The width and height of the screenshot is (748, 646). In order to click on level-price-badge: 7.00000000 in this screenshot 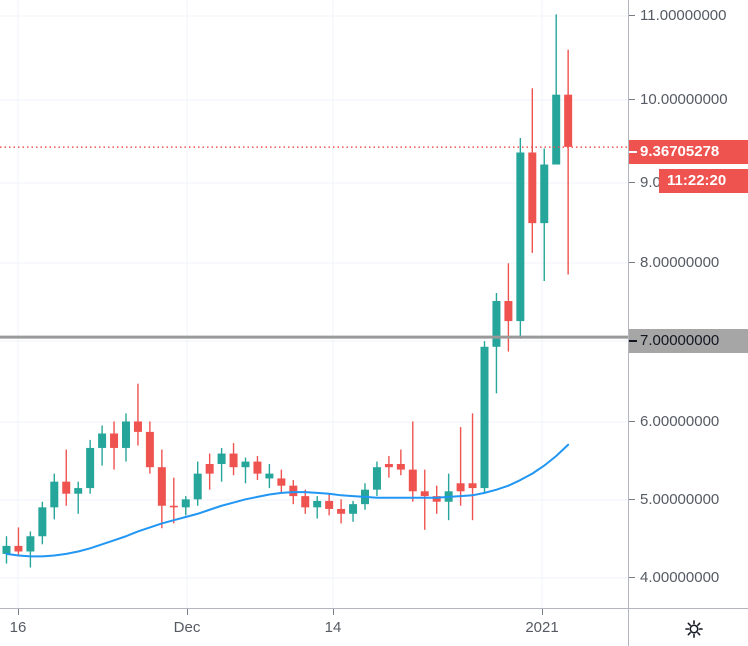, I will do `click(688, 341)`.